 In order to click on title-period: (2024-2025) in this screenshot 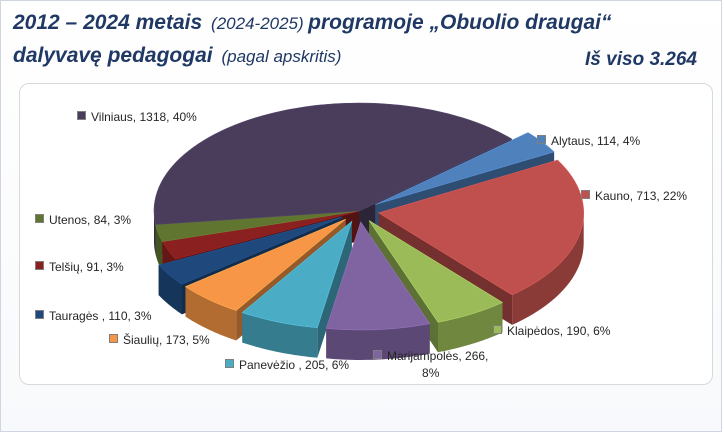, I will do `click(257, 23)`.